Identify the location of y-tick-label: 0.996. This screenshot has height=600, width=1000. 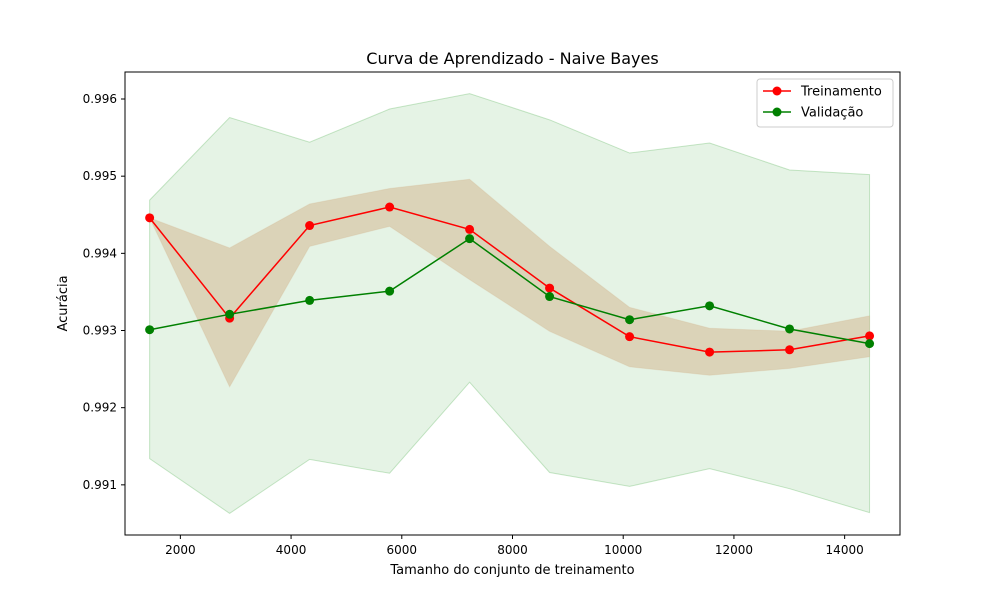
(100, 99).